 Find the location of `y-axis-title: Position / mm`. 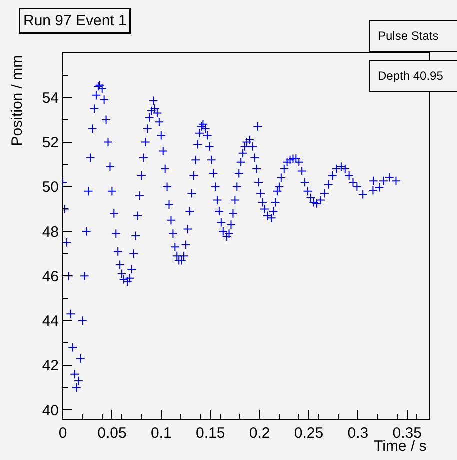

y-axis-title: Position / mm is located at coordinates (17, 100).